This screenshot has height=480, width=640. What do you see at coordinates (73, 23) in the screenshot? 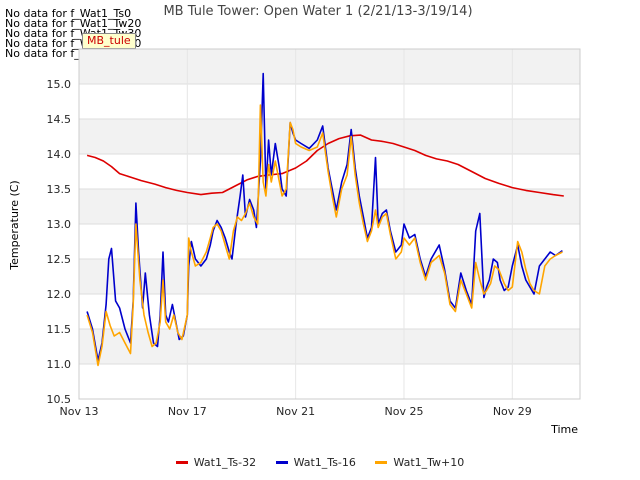
I see `no-data-message: No data for f_Wat1_Tw20` at bounding box center [73, 23].